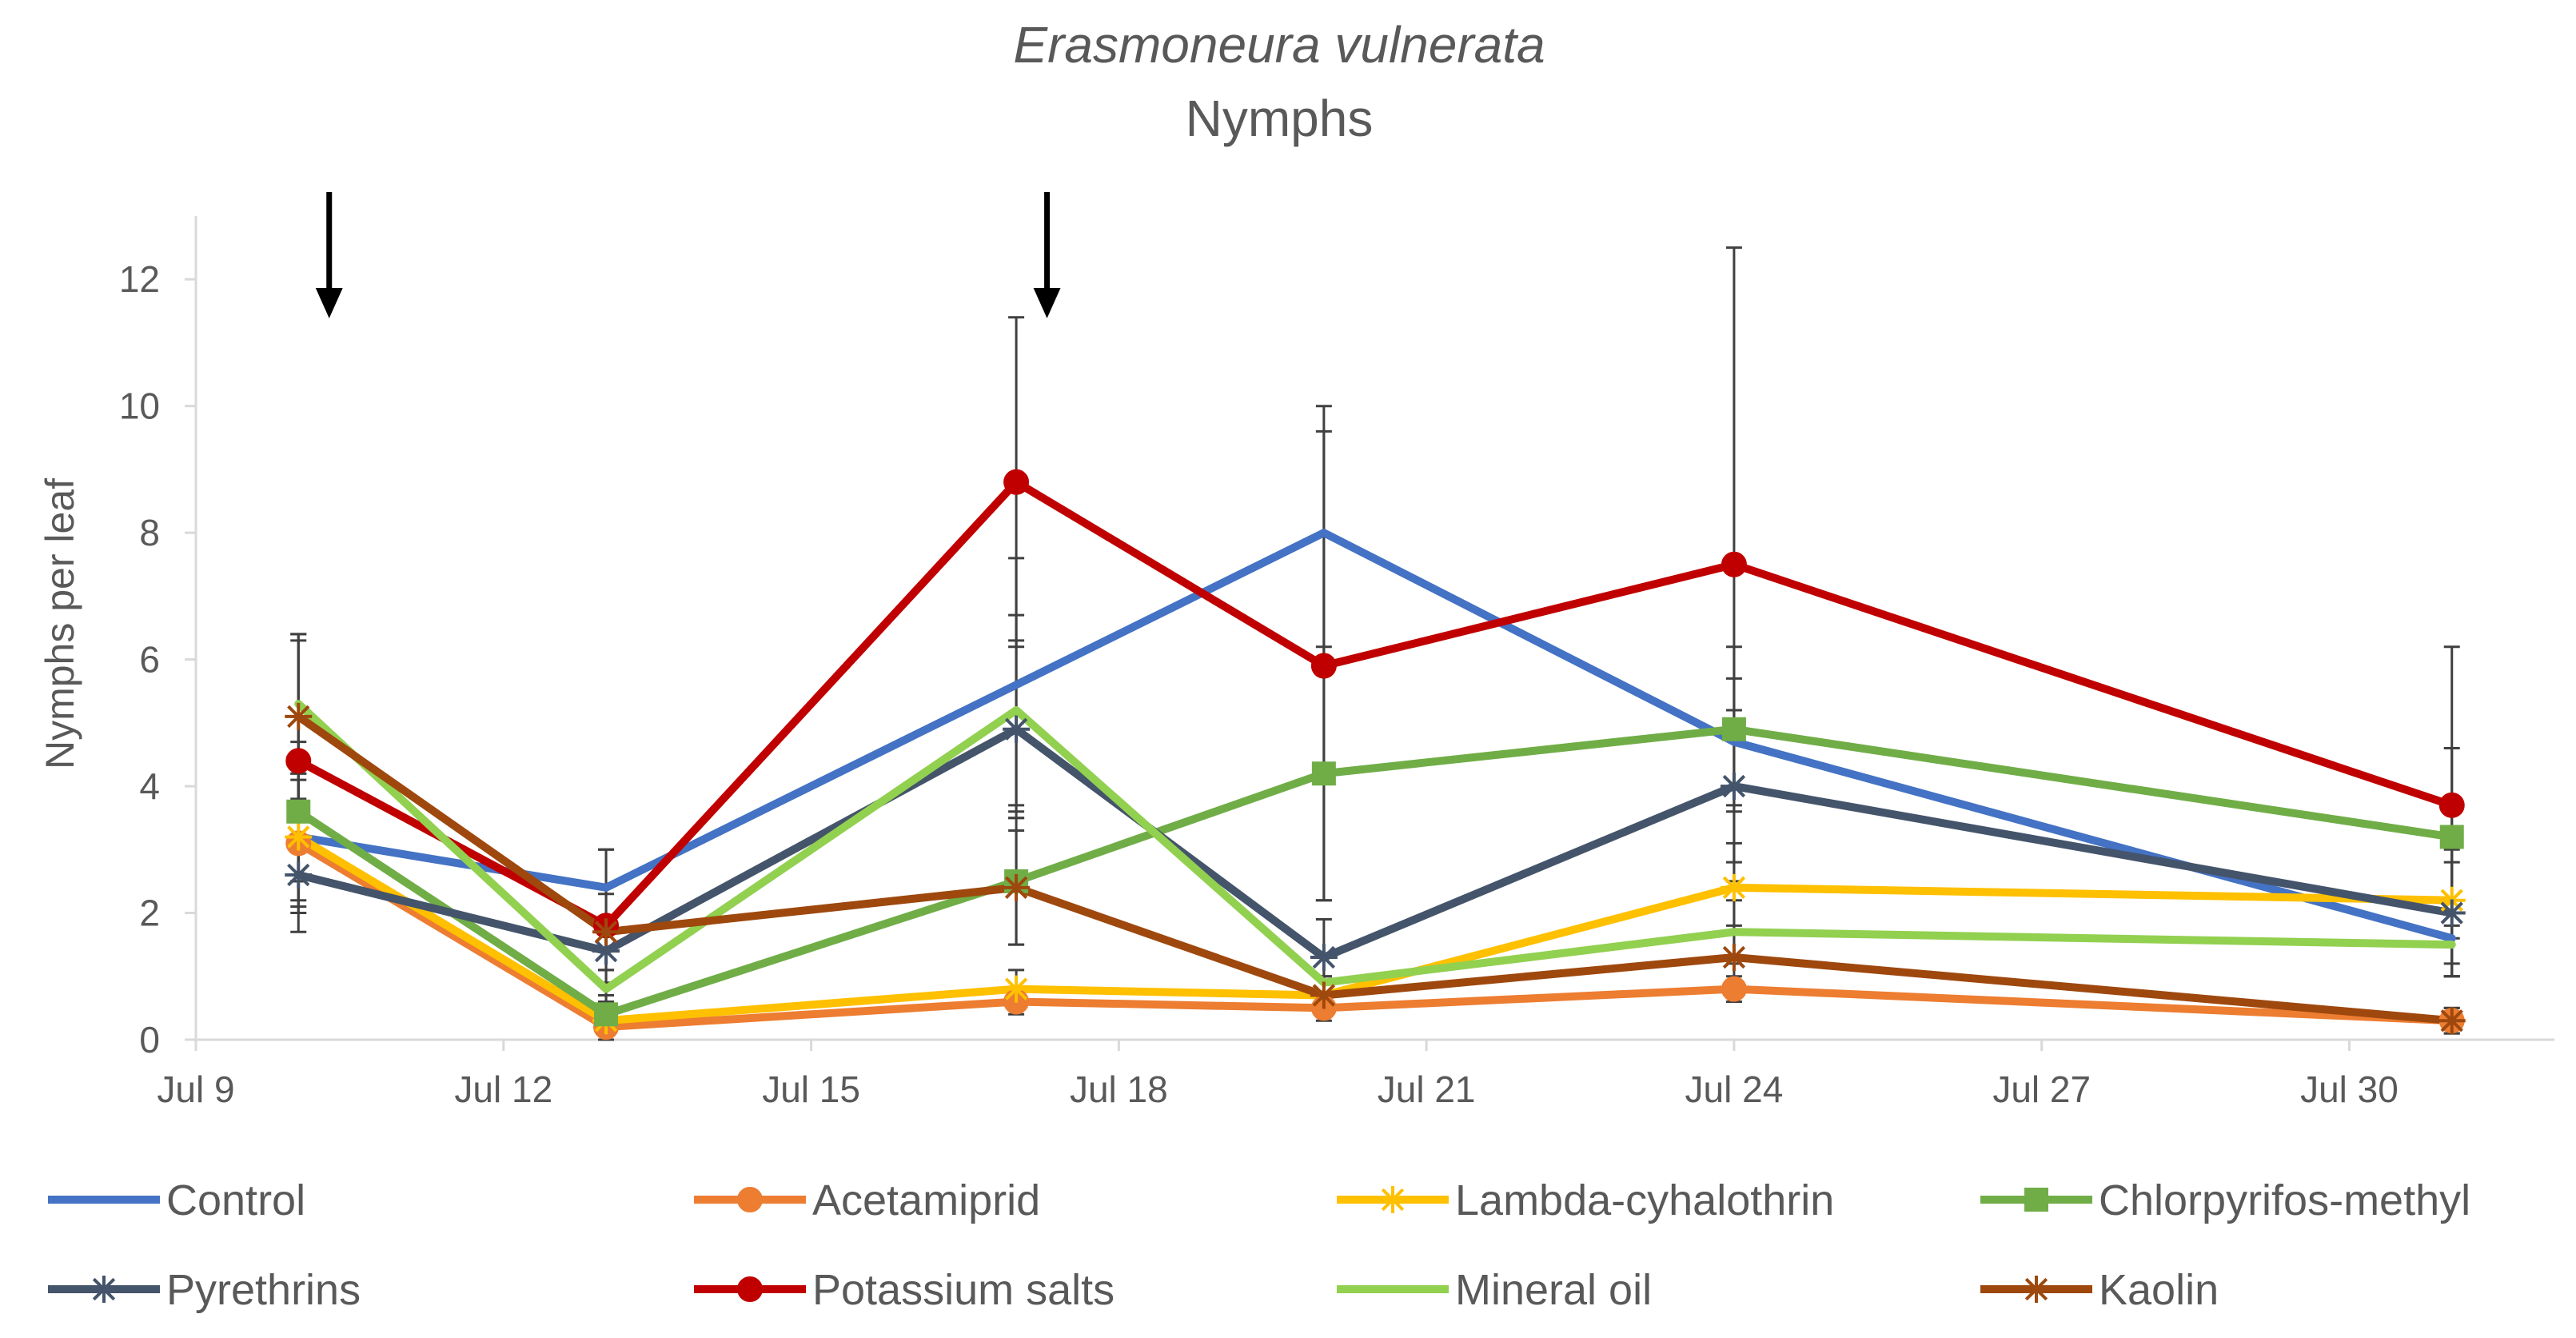  What do you see at coordinates (1375, 929) in the screenshot?
I see `series-line-lambda-cyhalothrin` at bounding box center [1375, 929].